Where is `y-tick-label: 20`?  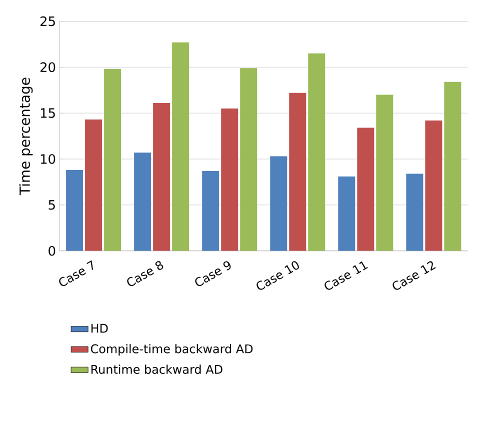 y-tick-label: 20 is located at coordinates (48, 67).